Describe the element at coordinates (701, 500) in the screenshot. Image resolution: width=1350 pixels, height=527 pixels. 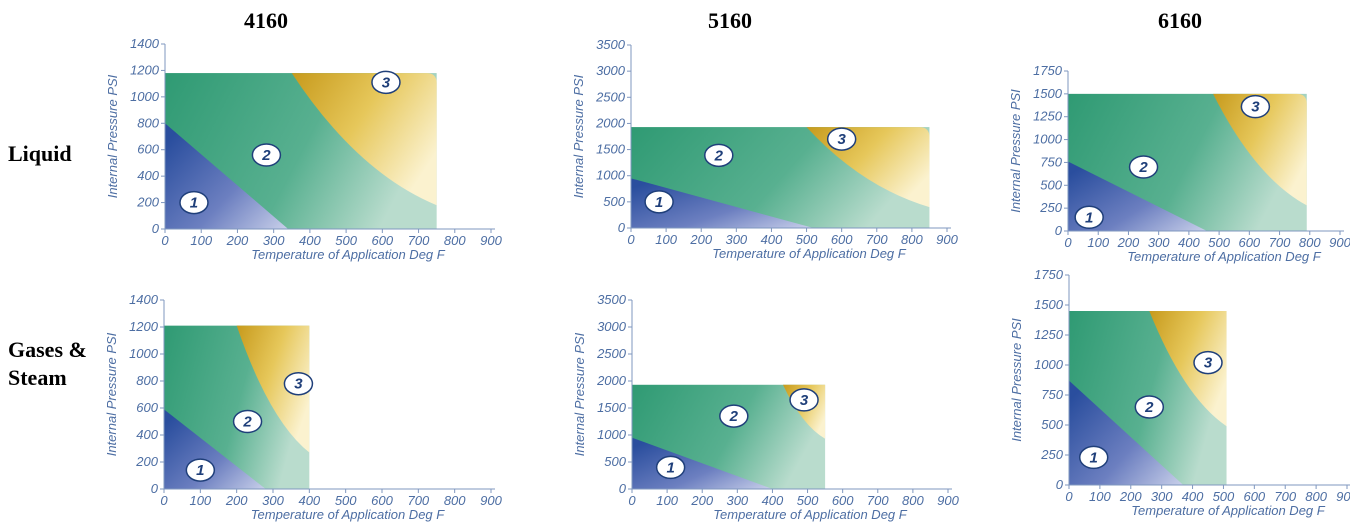
I see `x-tick-label: 200` at that location.